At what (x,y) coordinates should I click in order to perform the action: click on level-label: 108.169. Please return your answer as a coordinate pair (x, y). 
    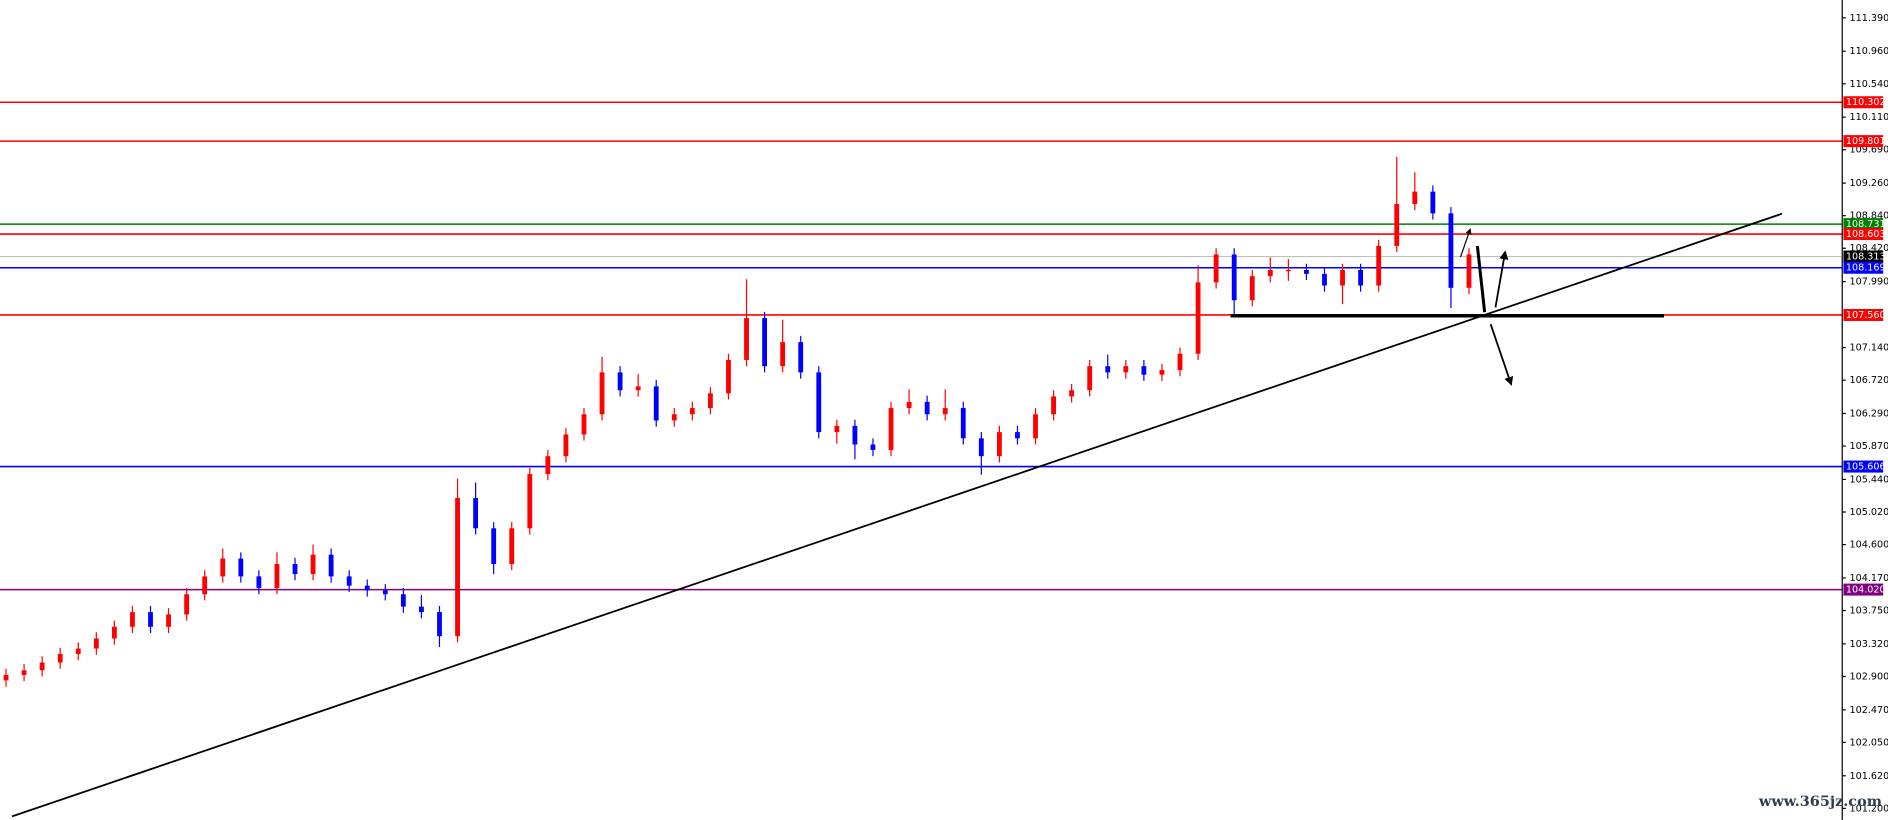
    Looking at the image, I should click on (1866, 268).